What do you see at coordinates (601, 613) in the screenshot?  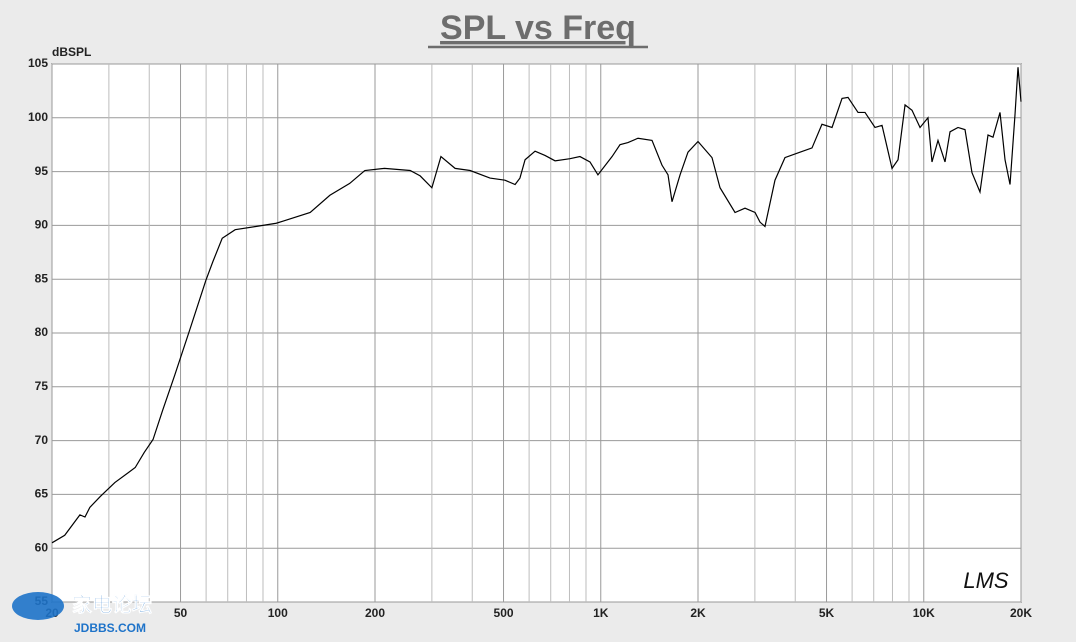 I see `x-tick-label: 1K` at bounding box center [601, 613].